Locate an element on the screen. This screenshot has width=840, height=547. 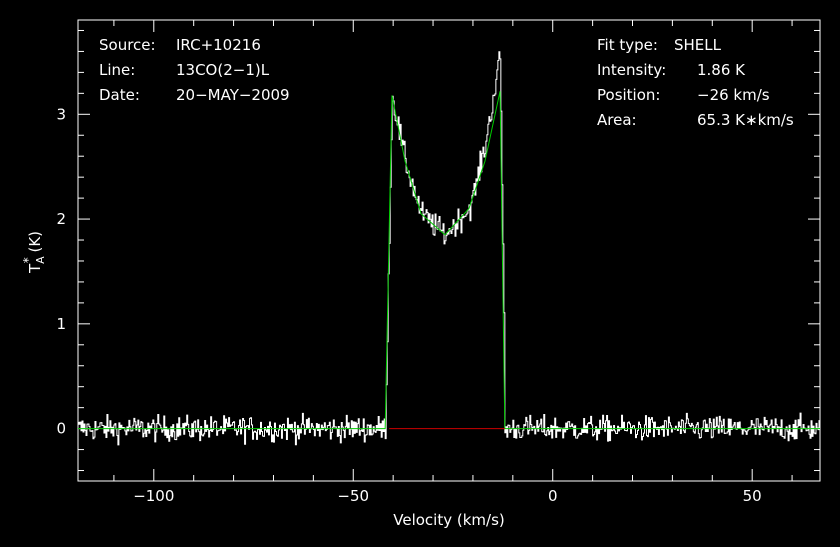
annotation-line-key: Line: is located at coordinates (117, 70).